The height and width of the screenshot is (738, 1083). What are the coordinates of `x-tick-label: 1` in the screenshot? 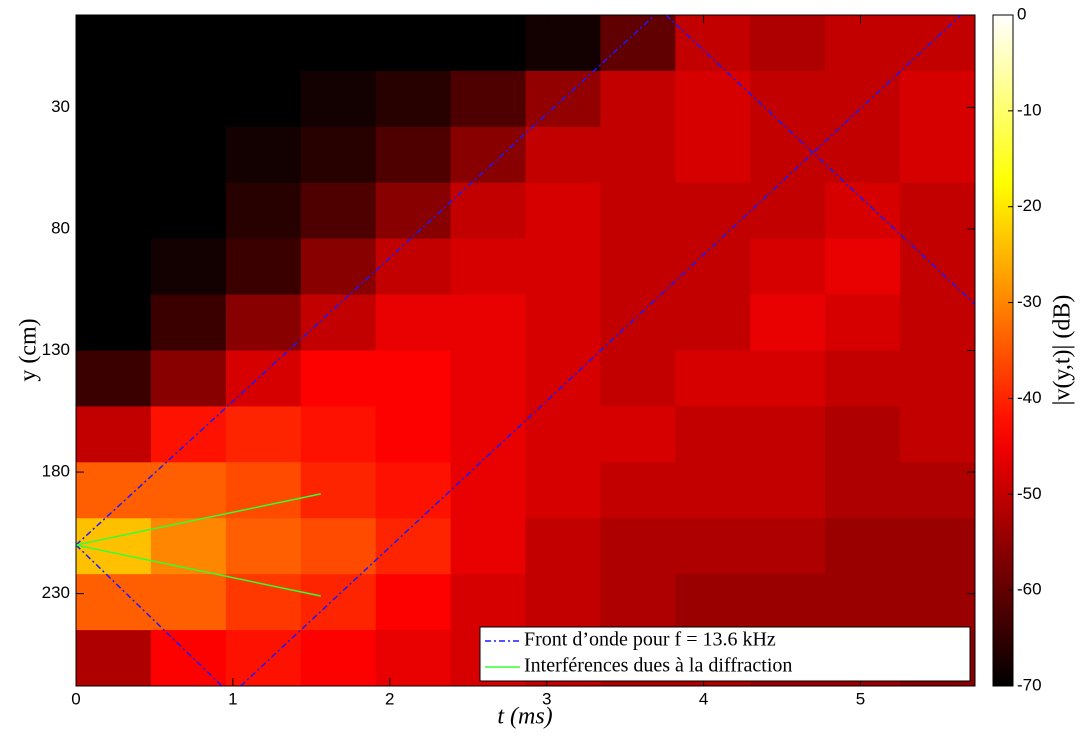 It's located at (232, 698).